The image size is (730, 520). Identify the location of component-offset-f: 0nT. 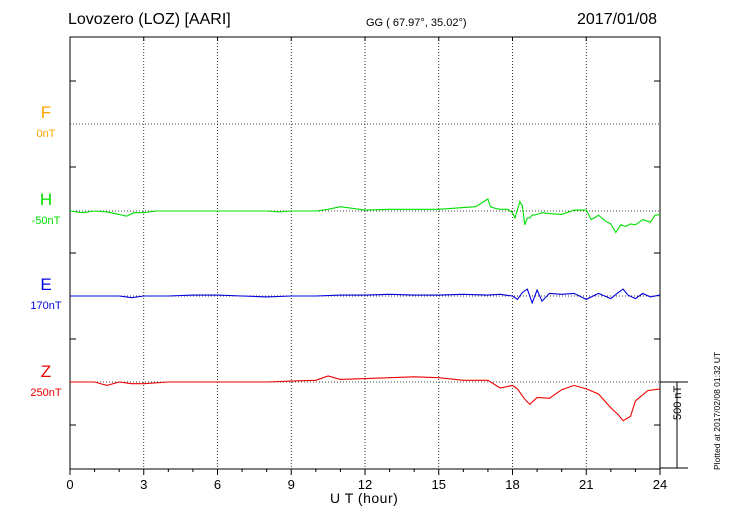
(46, 134).